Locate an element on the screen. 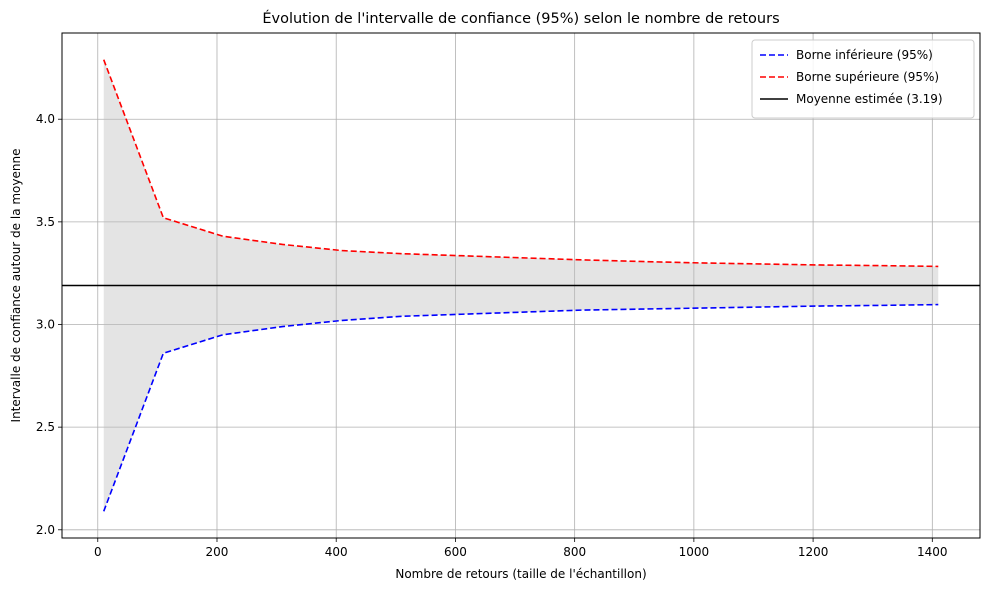  y-tick-label: 3.0 is located at coordinates (45, 325).